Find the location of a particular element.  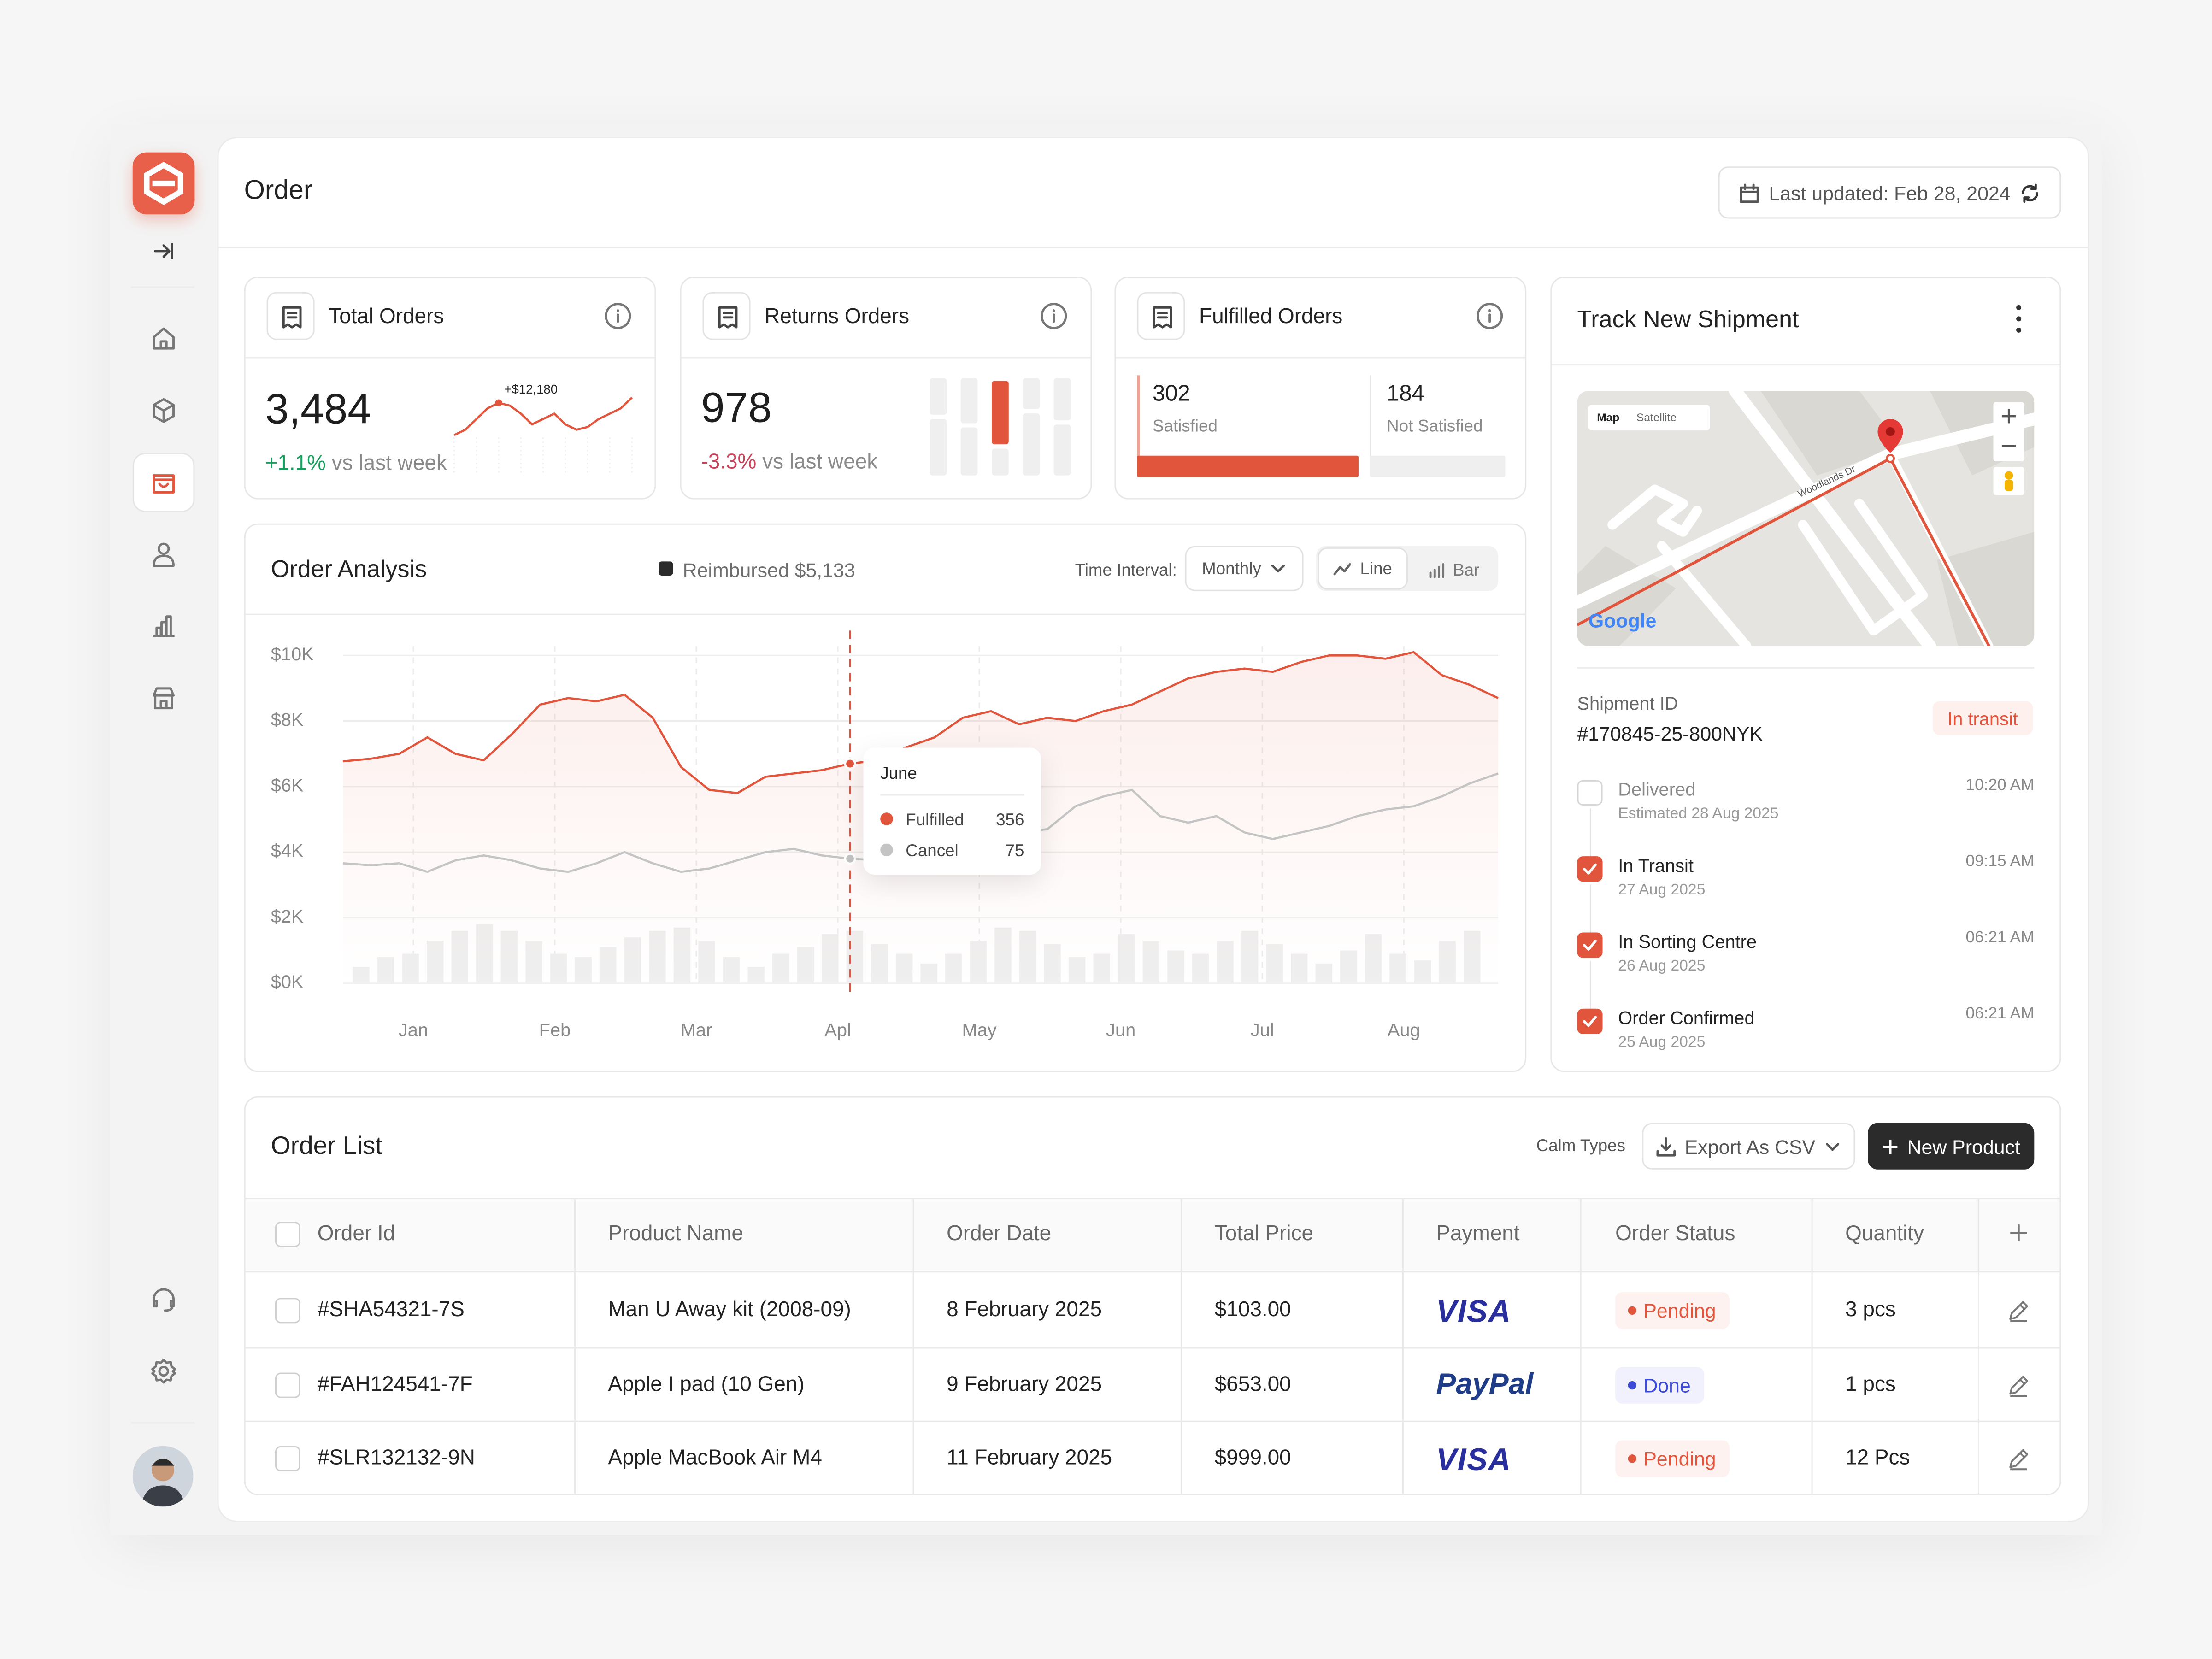

support-icon is located at coordinates (163, 1299).